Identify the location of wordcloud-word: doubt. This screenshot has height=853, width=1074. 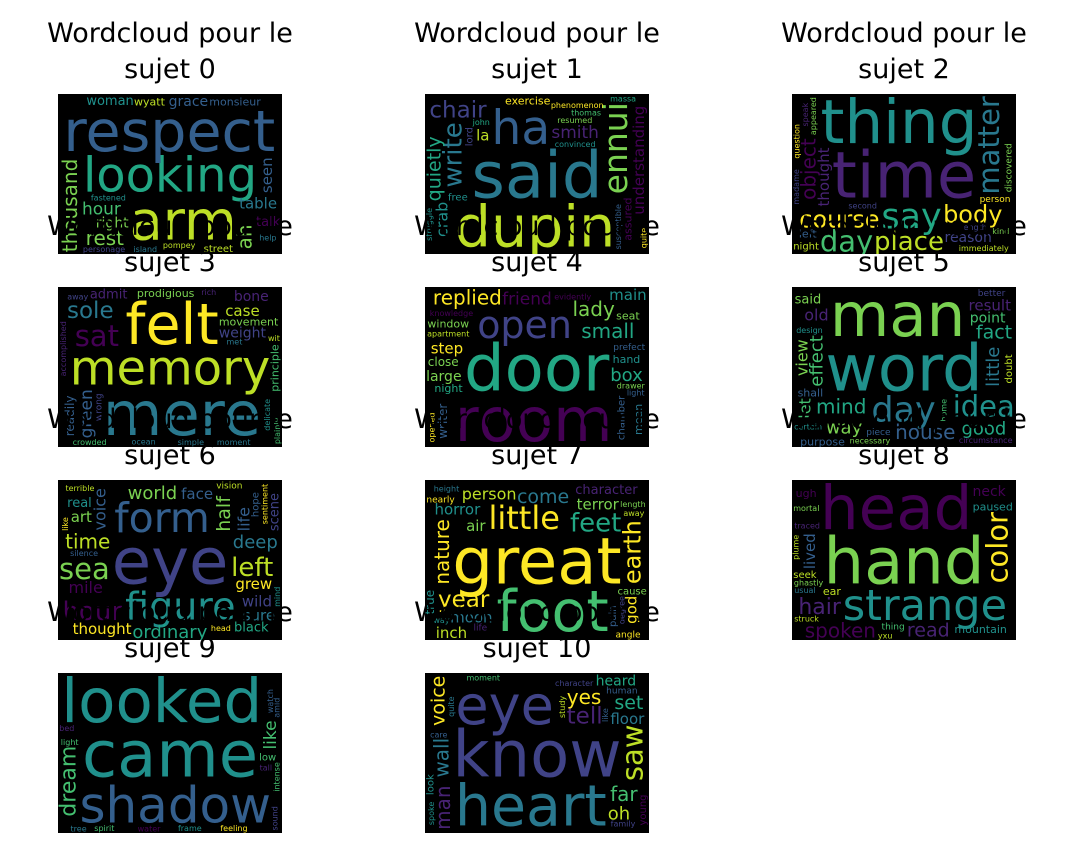
(1009, 368).